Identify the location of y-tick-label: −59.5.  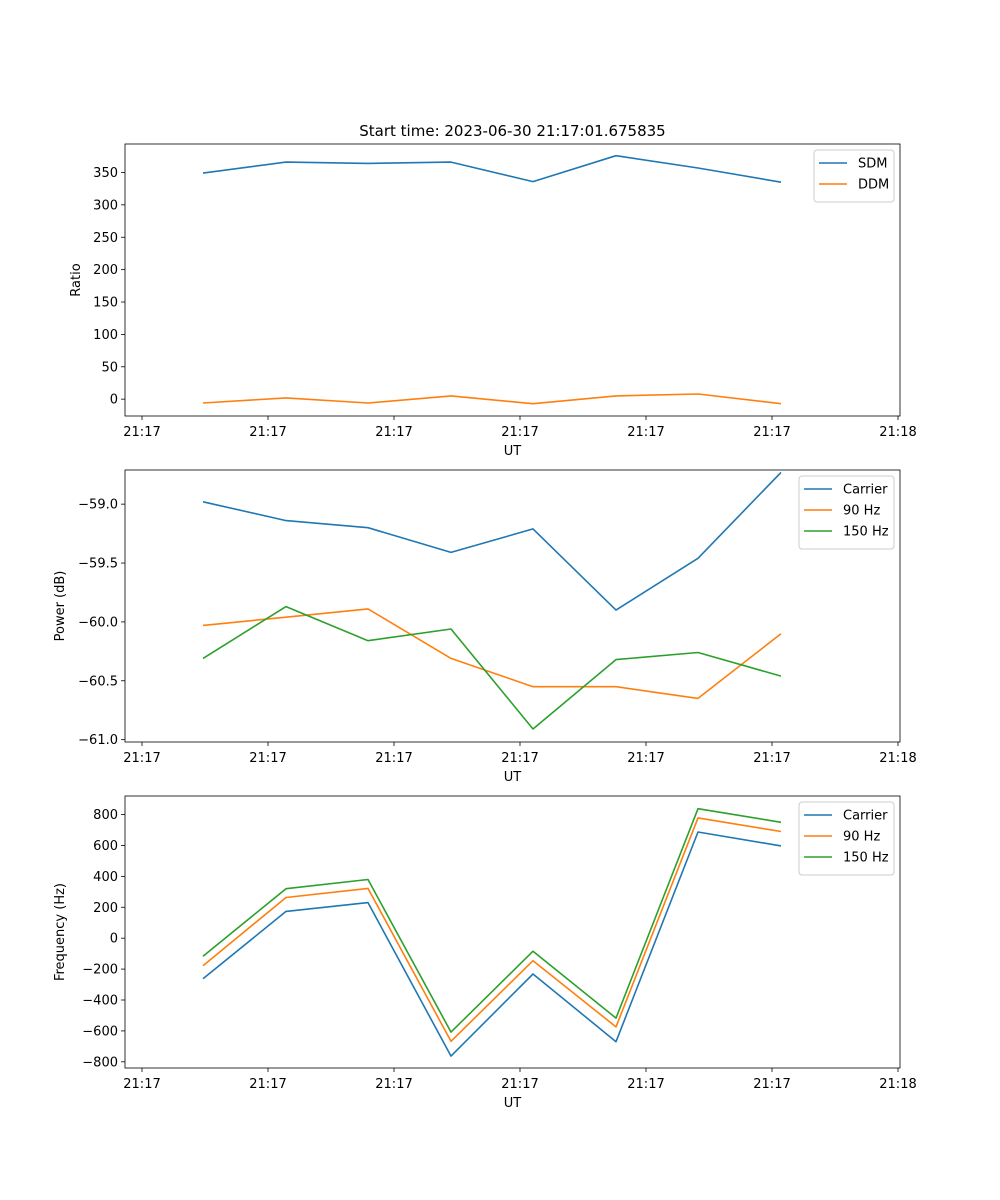
(98, 564).